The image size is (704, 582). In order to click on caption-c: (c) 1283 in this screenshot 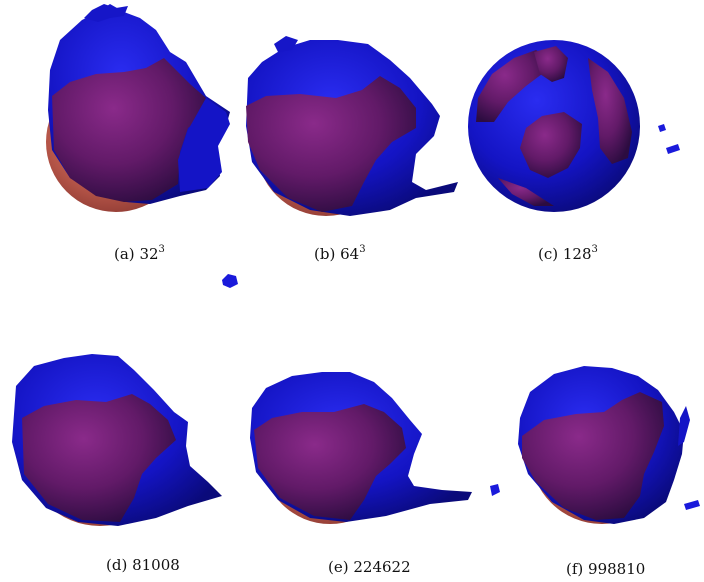, I will do `click(568, 253)`.